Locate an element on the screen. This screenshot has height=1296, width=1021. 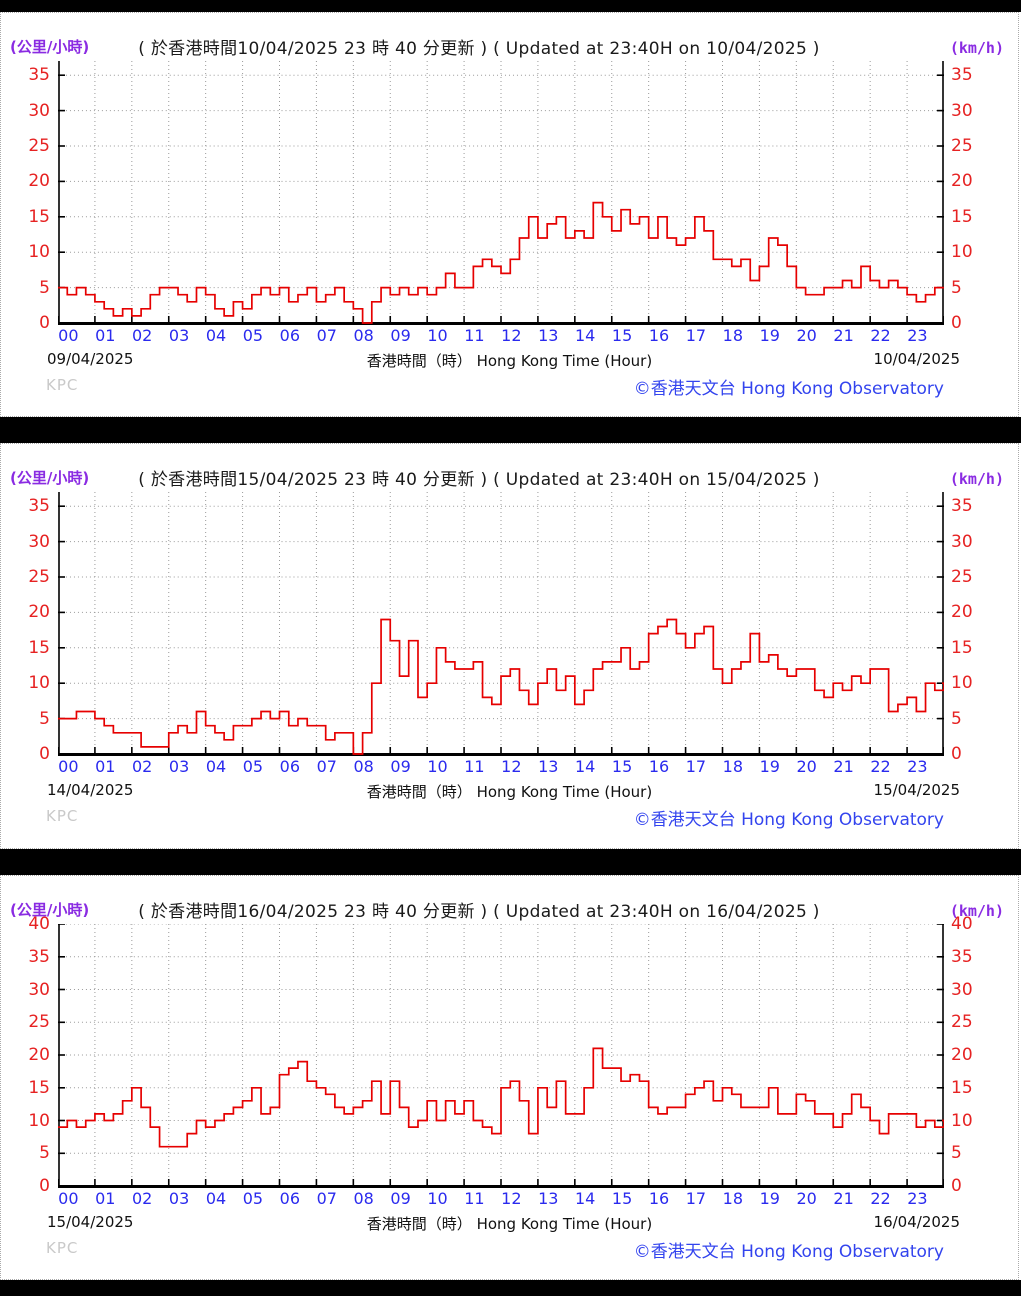
x-tick-label: 10 is located at coordinates (437, 766).